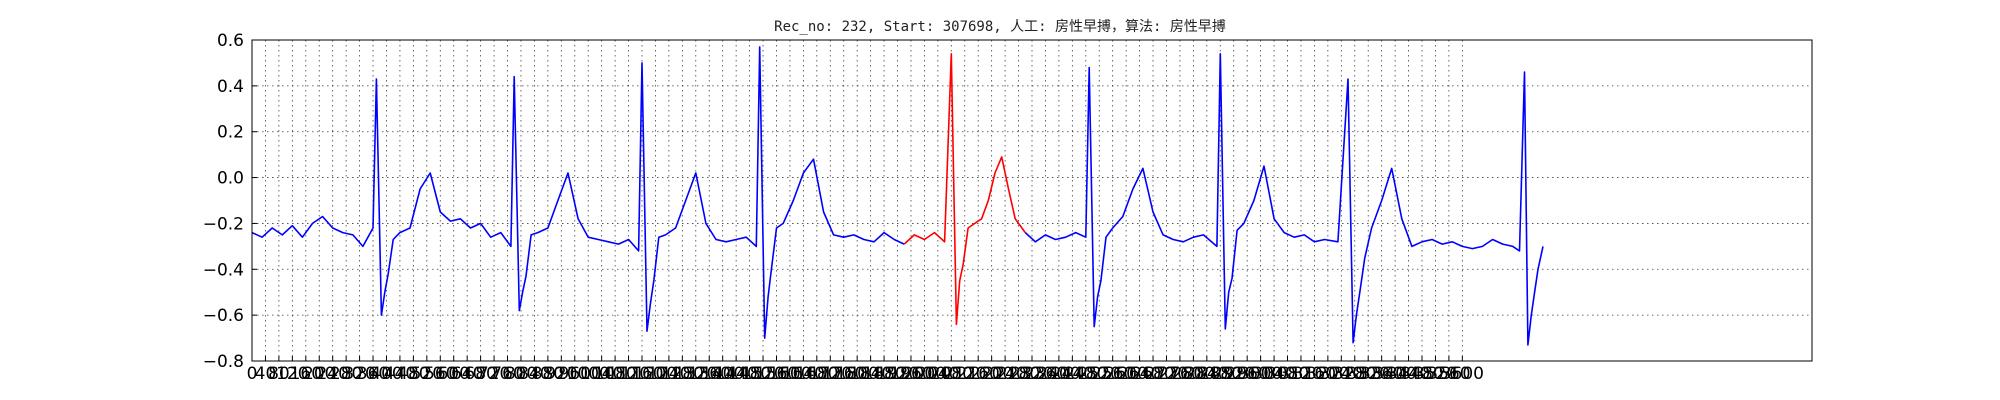  I want to click on x-tick-label: 2160, so click(978, 374).